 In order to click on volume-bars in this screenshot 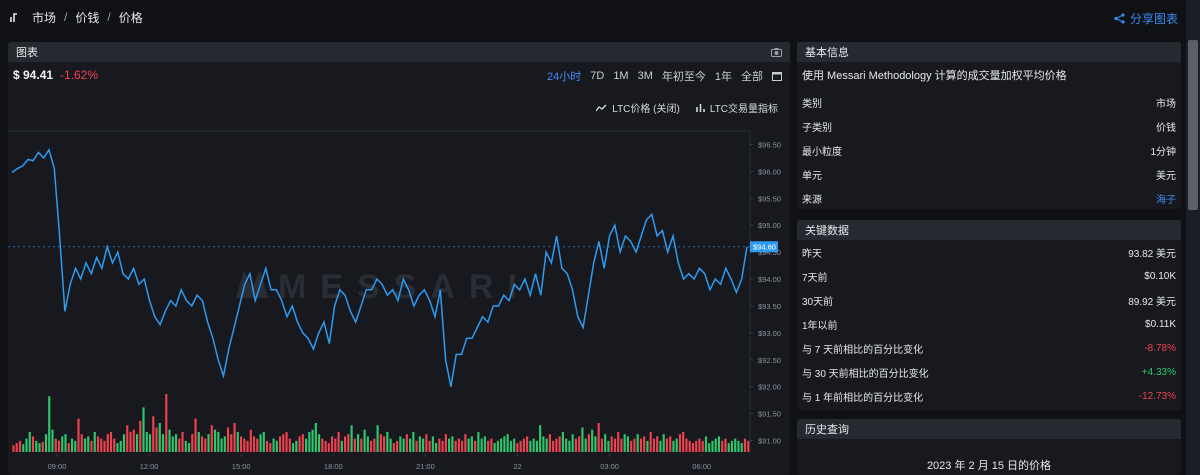, I will do `click(381, 423)`.